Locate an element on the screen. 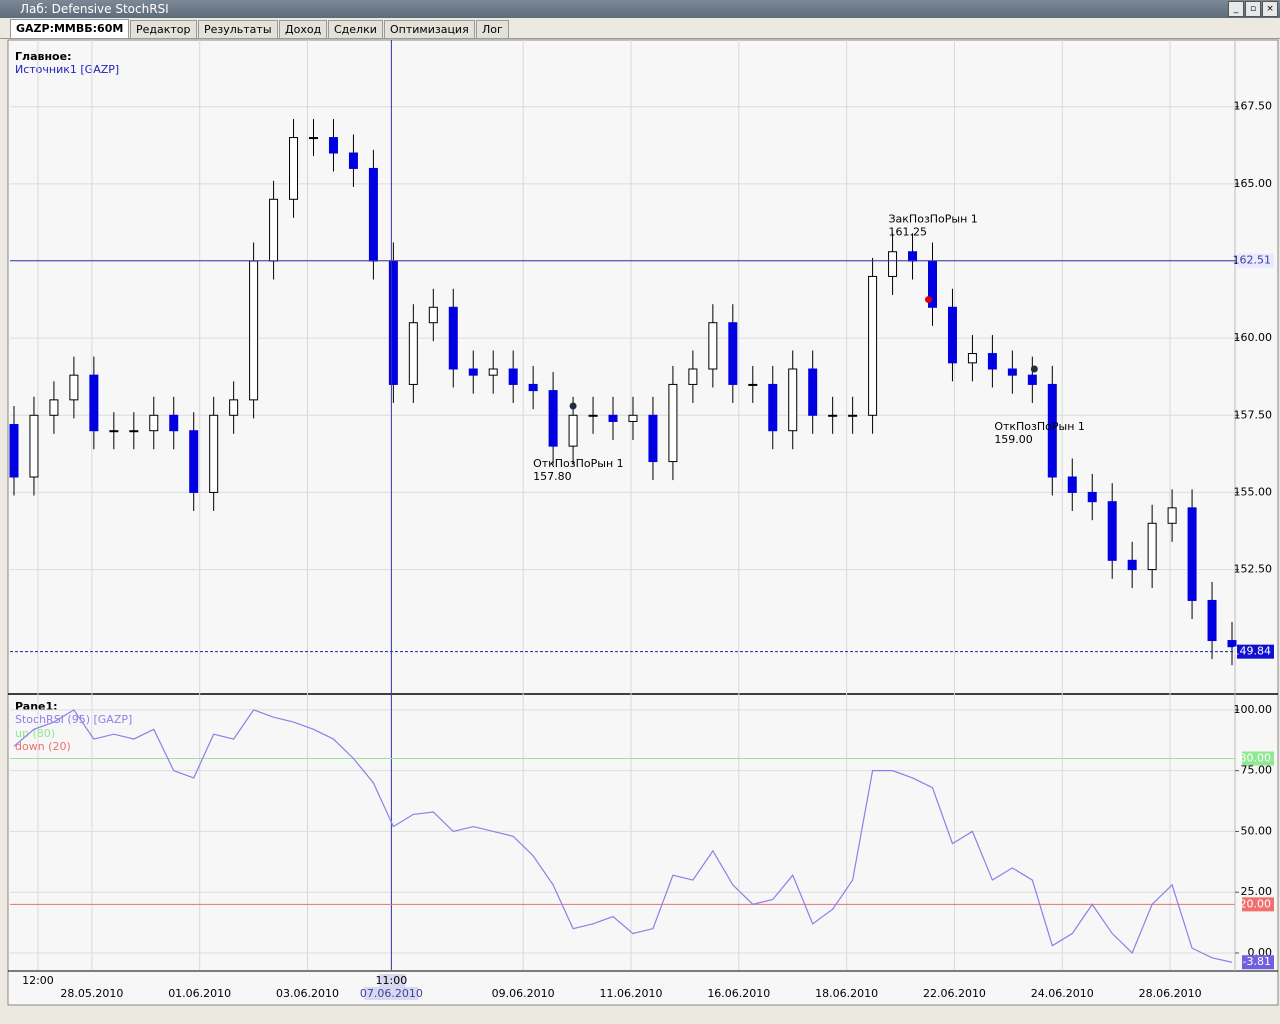 Image resolution: width=1280 pixels, height=1024 pixels. x-tick-label: 28.06.2010 is located at coordinates (1170, 993).